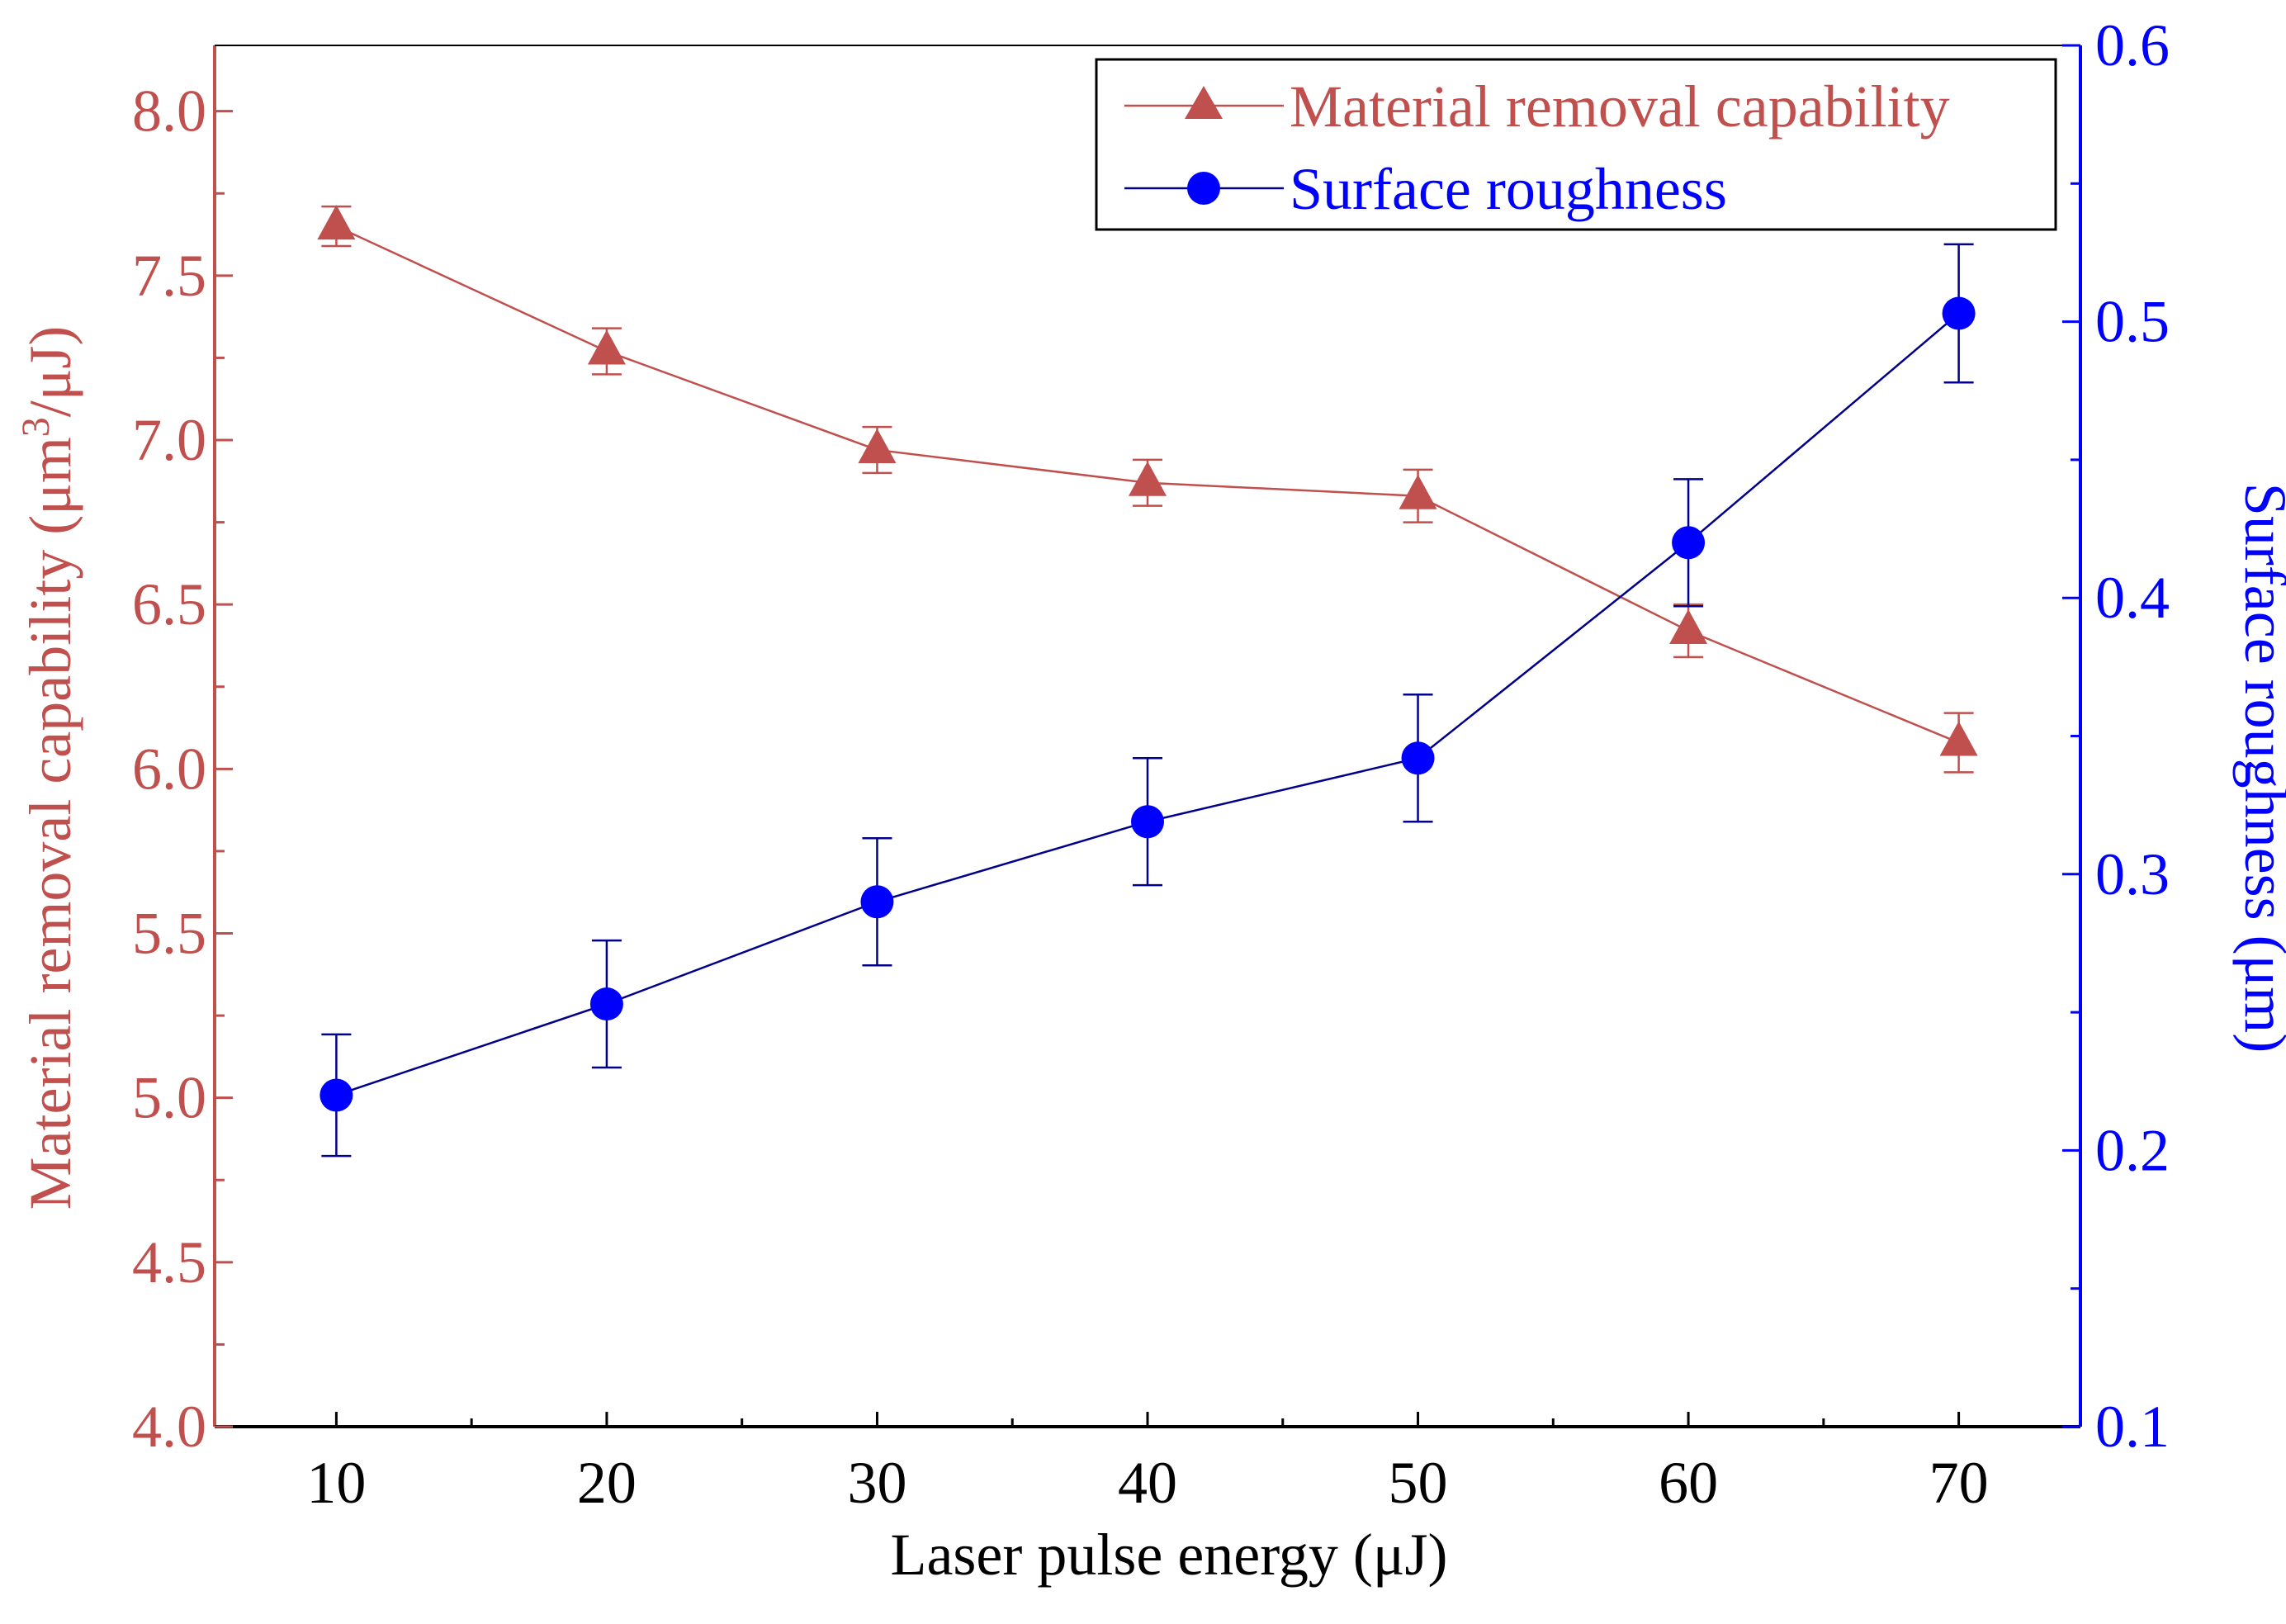  What do you see at coordinates (169, 1427) in the screenshot?
I see `y-left-tick-label: 4.0` at bounding box center [169, 1427].